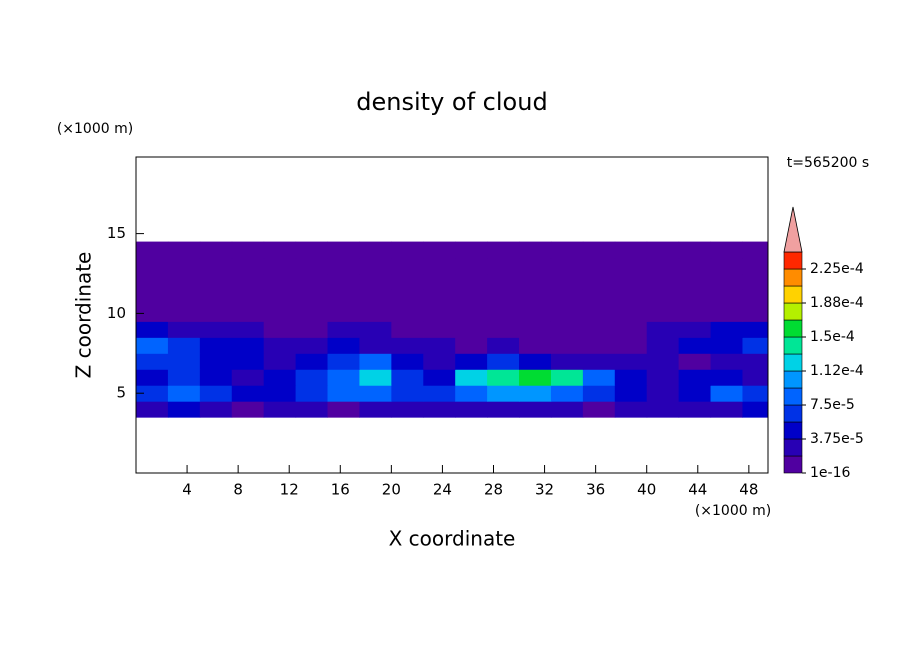  I want to click on time-annotation: t=565200 s, so click(828, 163).